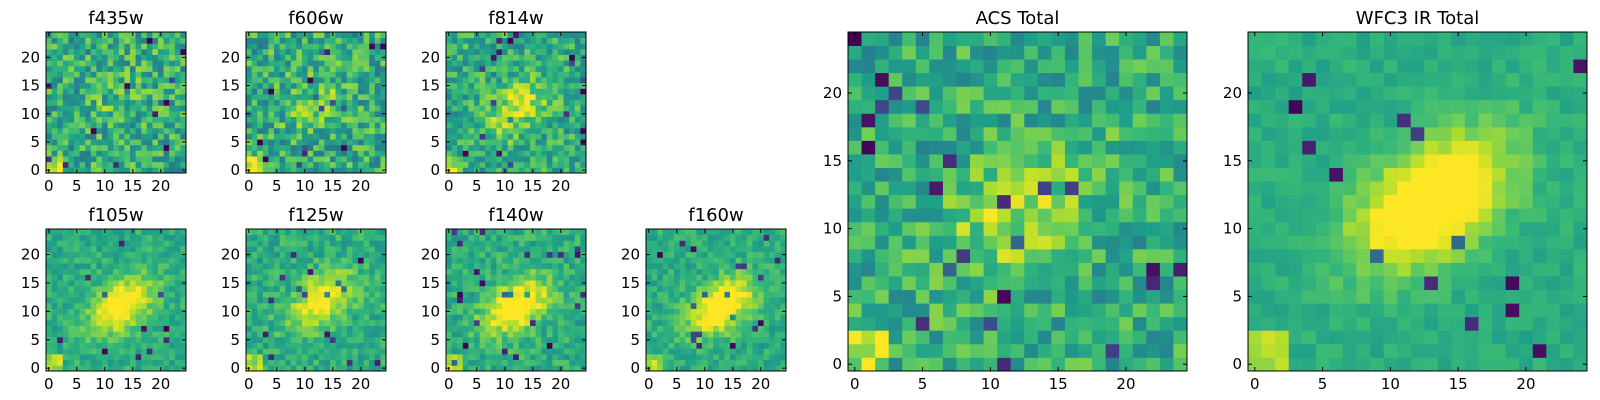  Describe the element at coordinates (30, 283) in the screenshot. I see `y-tick-label: 15` at that location.